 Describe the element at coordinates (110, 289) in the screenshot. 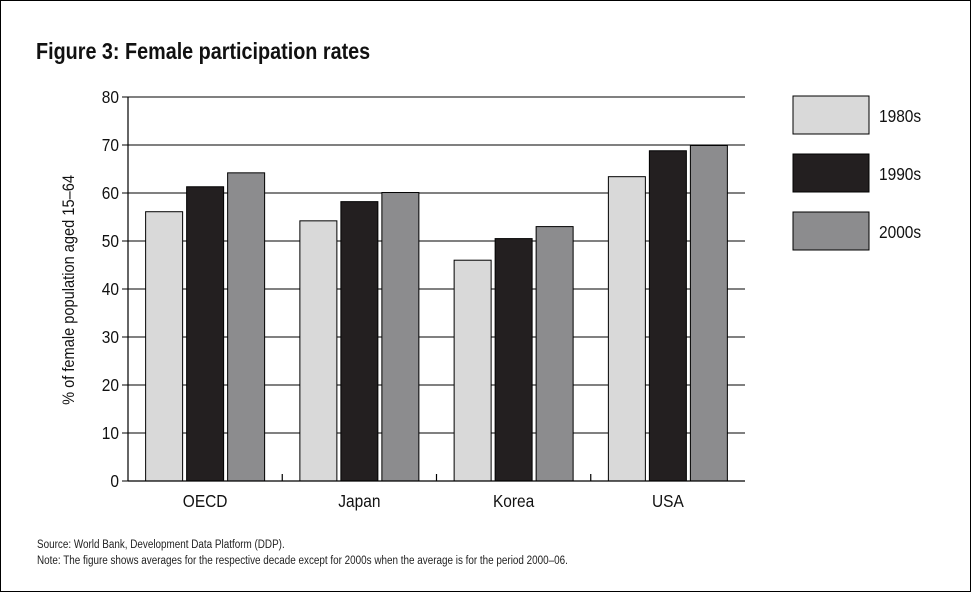

I see `y-tick-label: 40` at that location.